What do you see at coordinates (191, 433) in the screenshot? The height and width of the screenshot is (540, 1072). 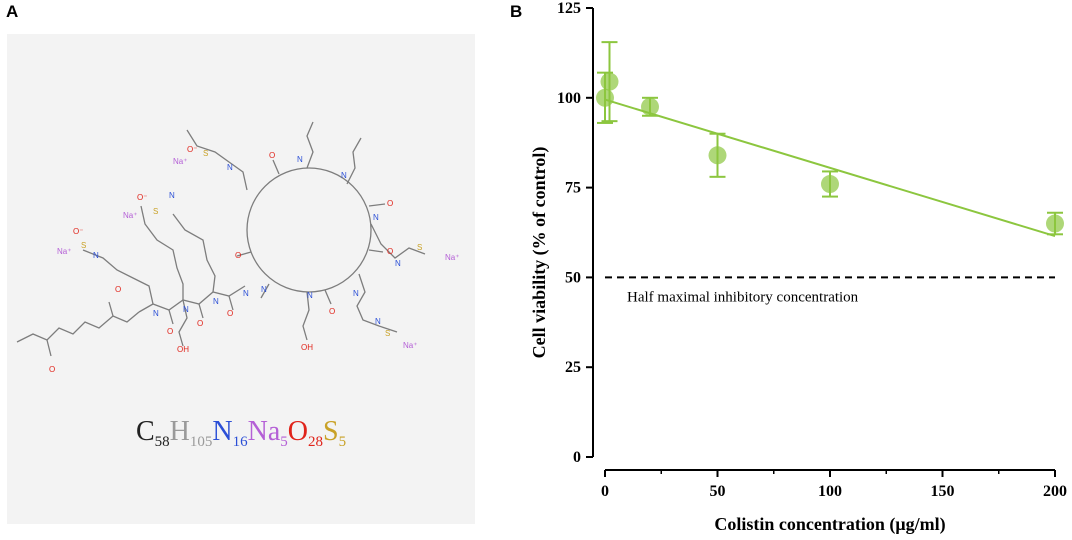 I see `formula-element-h: H105` at bounding box center [191, 433].